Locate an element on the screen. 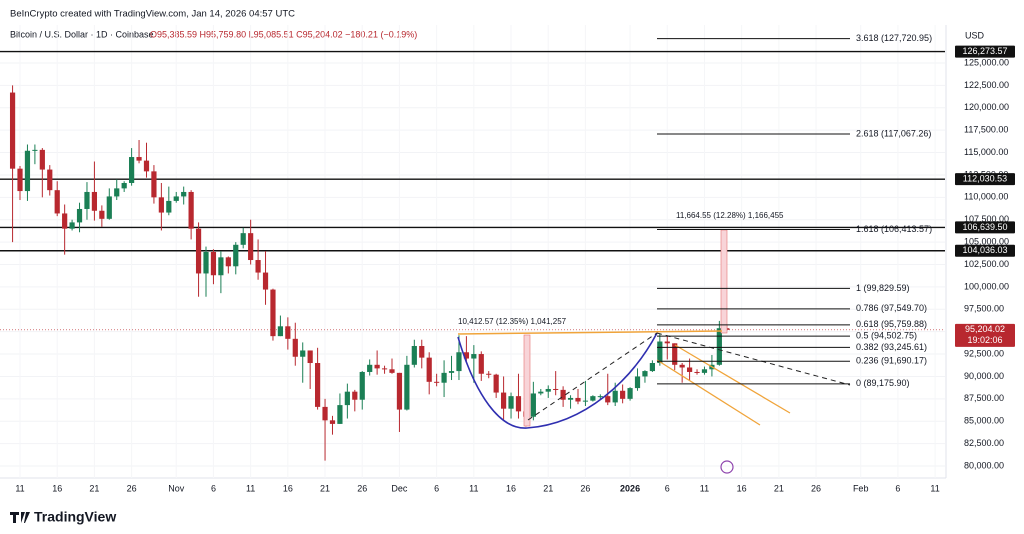 This screenshot has height=534, width=1024. y-tick-label: 85,000.00 is located at coordinates (984, 421).